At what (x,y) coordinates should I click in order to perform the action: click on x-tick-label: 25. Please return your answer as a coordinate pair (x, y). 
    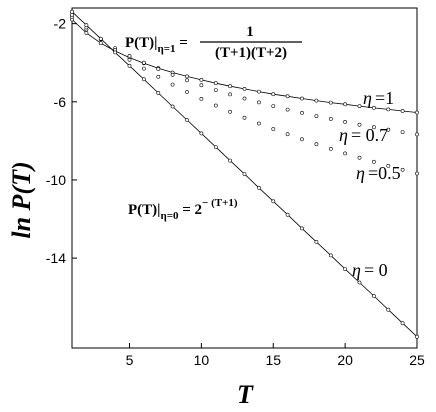
    Looking at the image, I should click on (417, 360).